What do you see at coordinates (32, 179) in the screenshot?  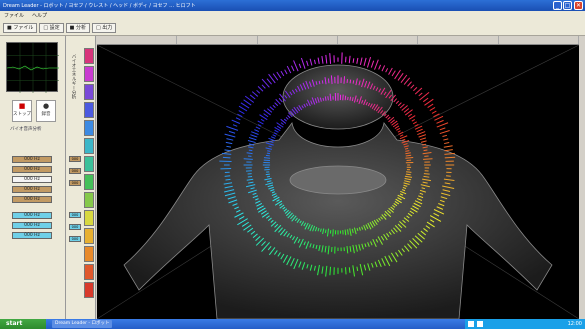 I see `frequency-button-3: 000 Hz` at bounding box center [32, 179].